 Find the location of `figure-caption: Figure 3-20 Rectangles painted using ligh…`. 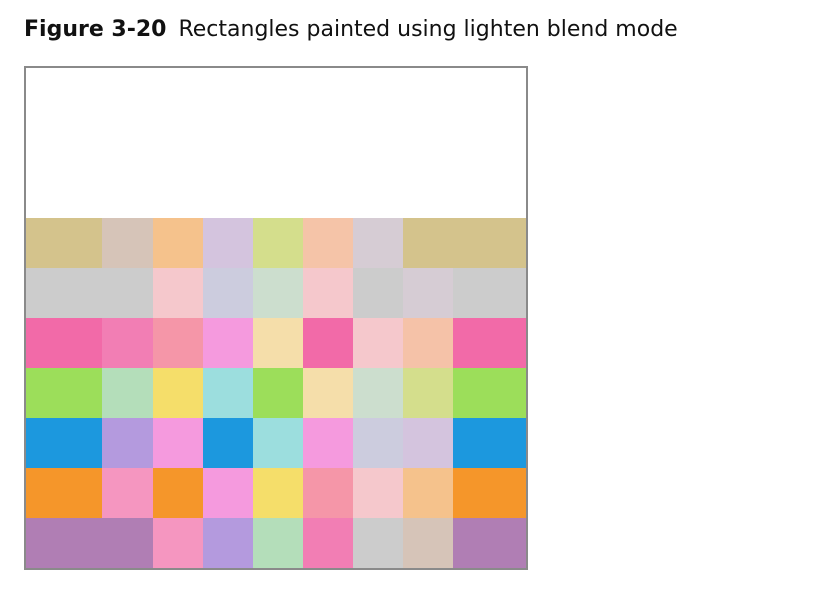

figure-caption: Figure 3-20 Rectangles painted using ligh… is located at coordinates (351, 30).